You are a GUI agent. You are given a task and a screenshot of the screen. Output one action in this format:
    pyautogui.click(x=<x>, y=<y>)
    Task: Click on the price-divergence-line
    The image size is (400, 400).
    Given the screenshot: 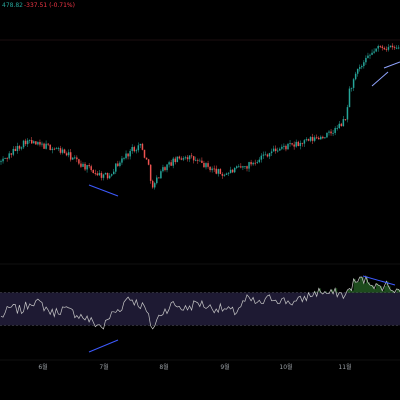 What is the action you would take?
    pyautogui.click(x=391, y=65)
    